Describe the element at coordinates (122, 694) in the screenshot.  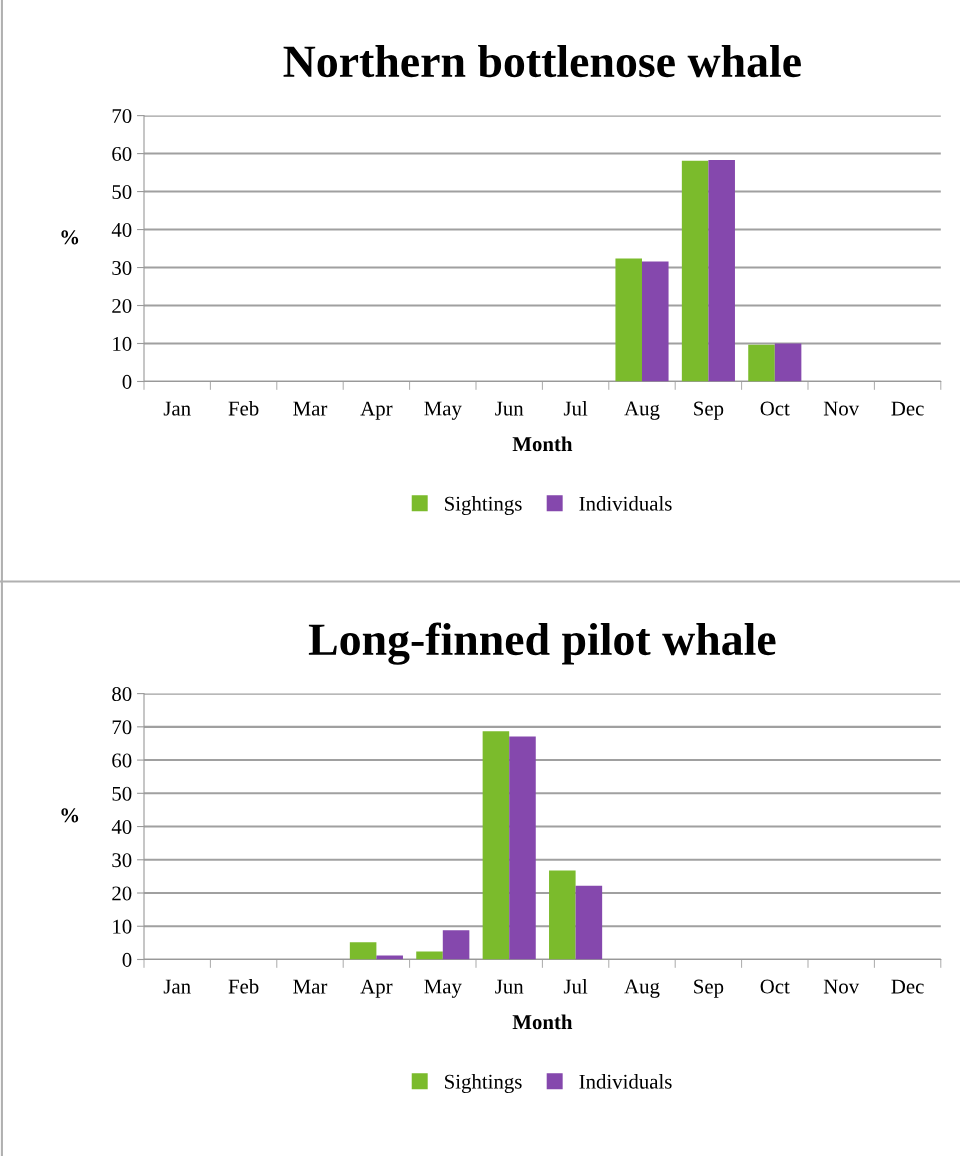
I see `y-tick-label: 80` at that location.